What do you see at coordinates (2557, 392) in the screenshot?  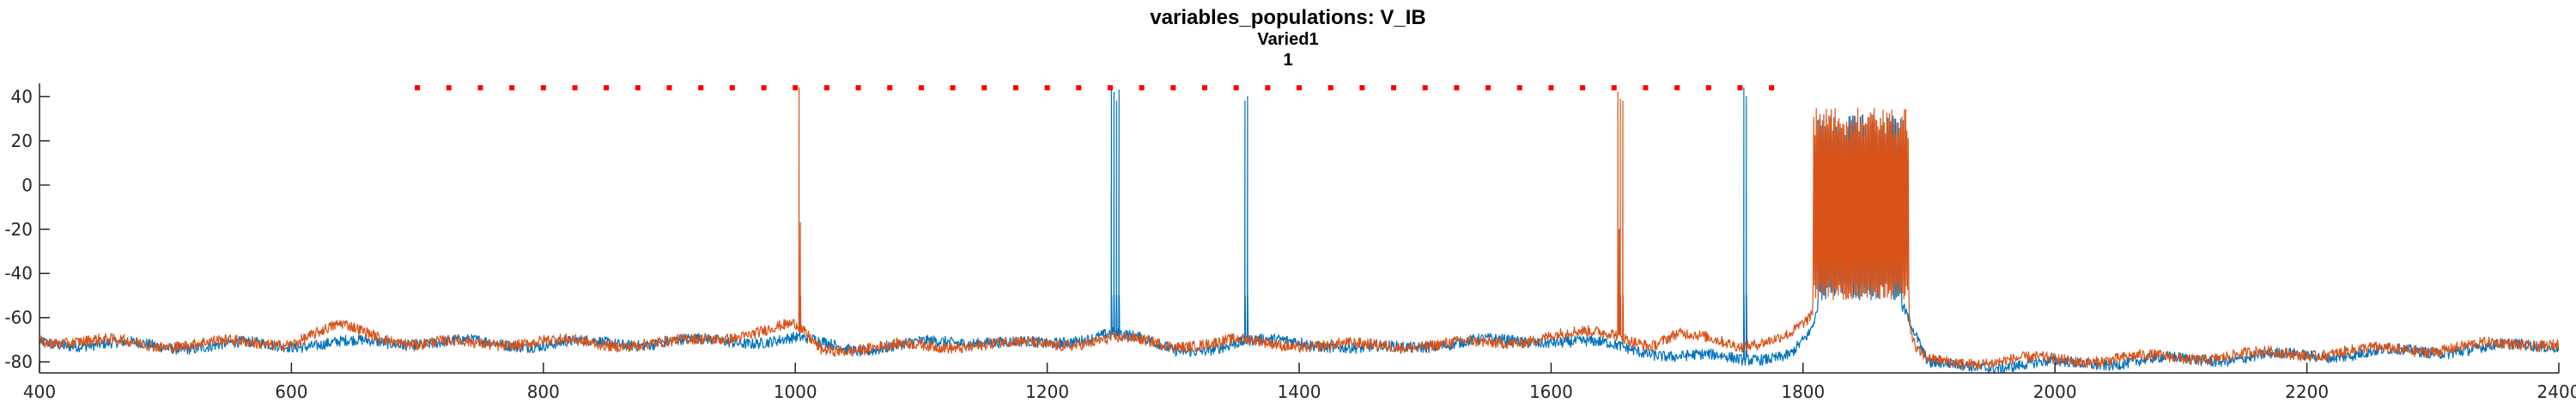 I see `x-tick-label: 2400` at bounding box center [2557, 392].